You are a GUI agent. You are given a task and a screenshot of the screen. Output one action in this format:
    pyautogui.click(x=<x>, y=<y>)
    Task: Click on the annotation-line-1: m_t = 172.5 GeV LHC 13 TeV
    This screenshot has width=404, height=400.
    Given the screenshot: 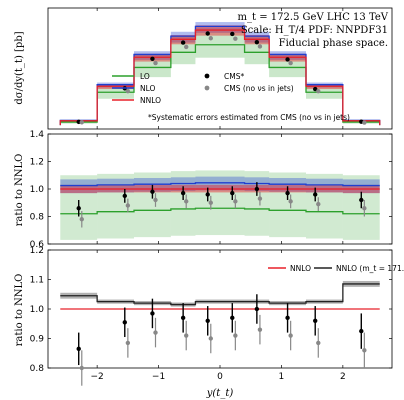 What is the action you would take?
    pyautogui.click(x=313, y=17)
    